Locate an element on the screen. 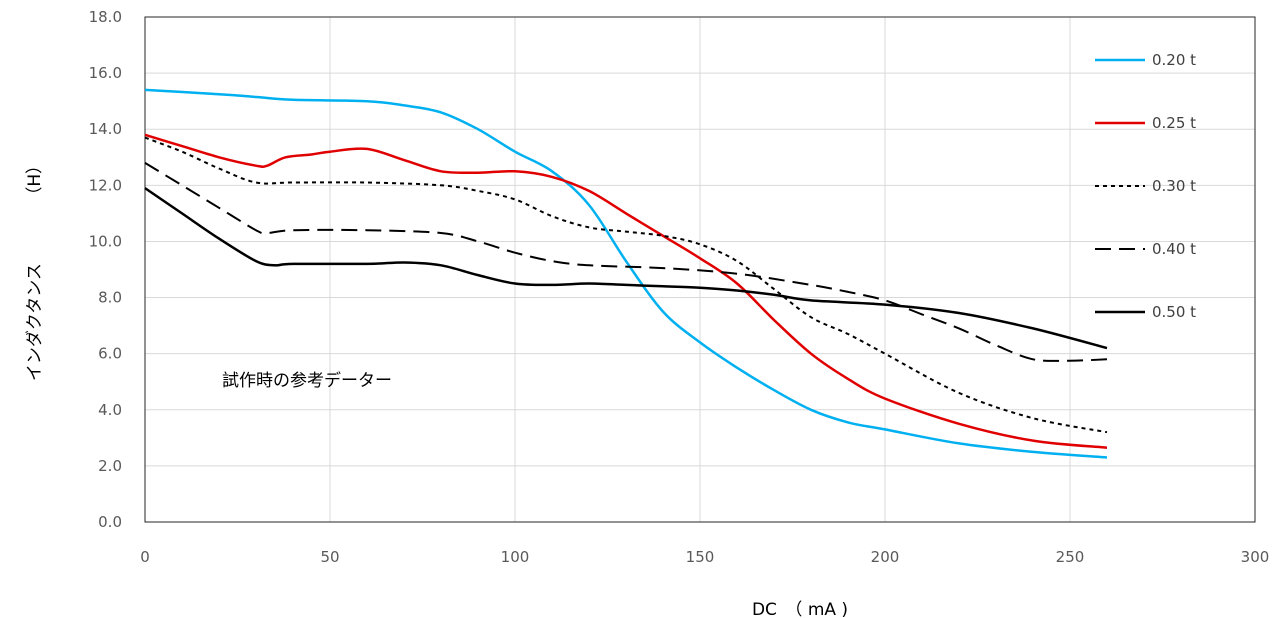 This screenshot has height=618, width=1277. y-tick-label: 12.0 is located at coordinates (105, 185).